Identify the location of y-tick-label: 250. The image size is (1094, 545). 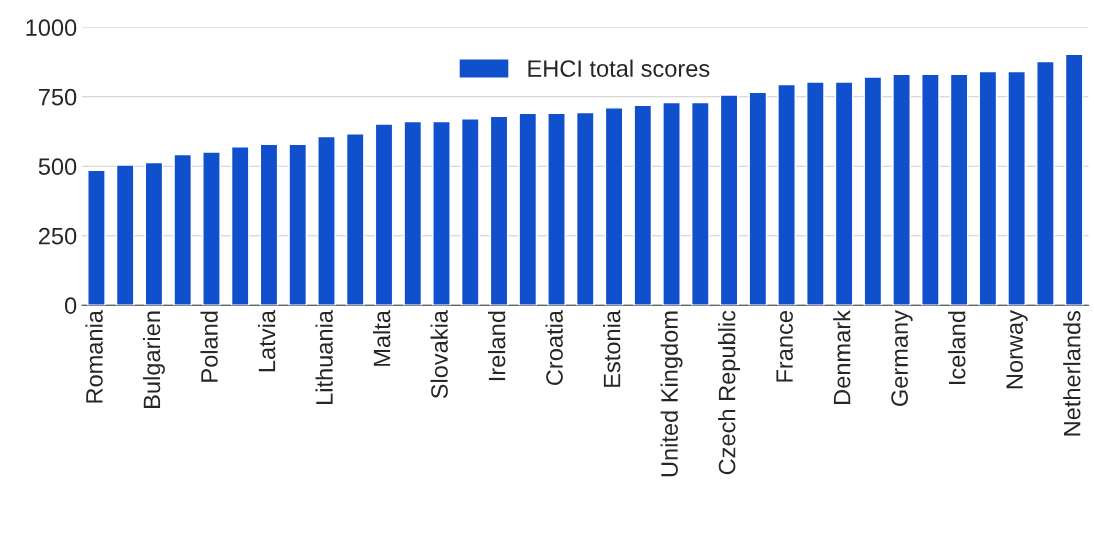
(57, 236).